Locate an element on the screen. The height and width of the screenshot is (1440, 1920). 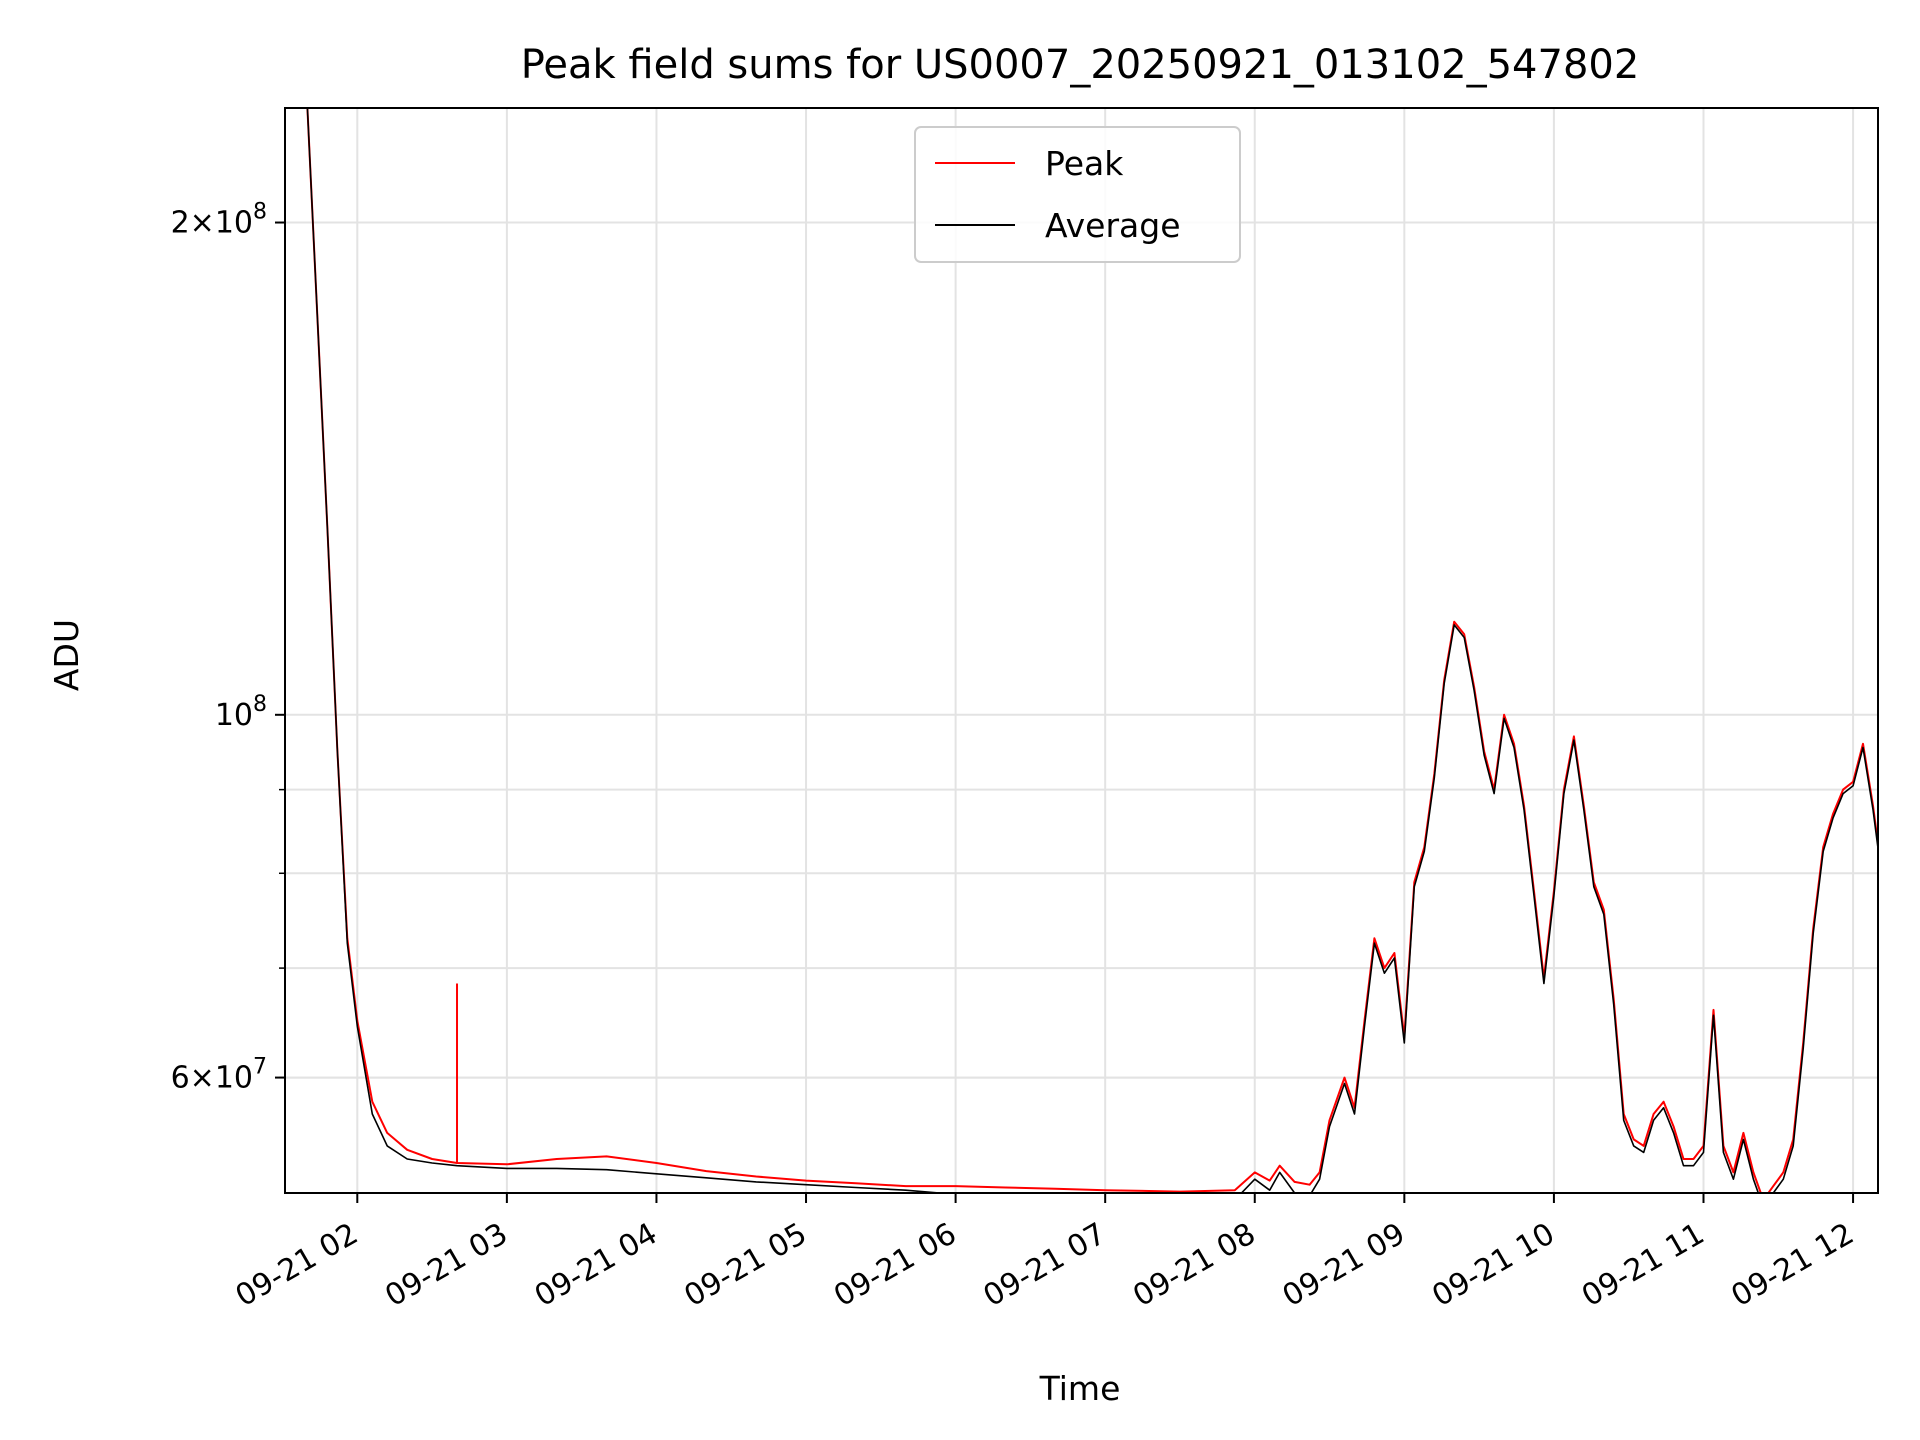
y-tick-label: 108 is located at coordinates (241, 712).